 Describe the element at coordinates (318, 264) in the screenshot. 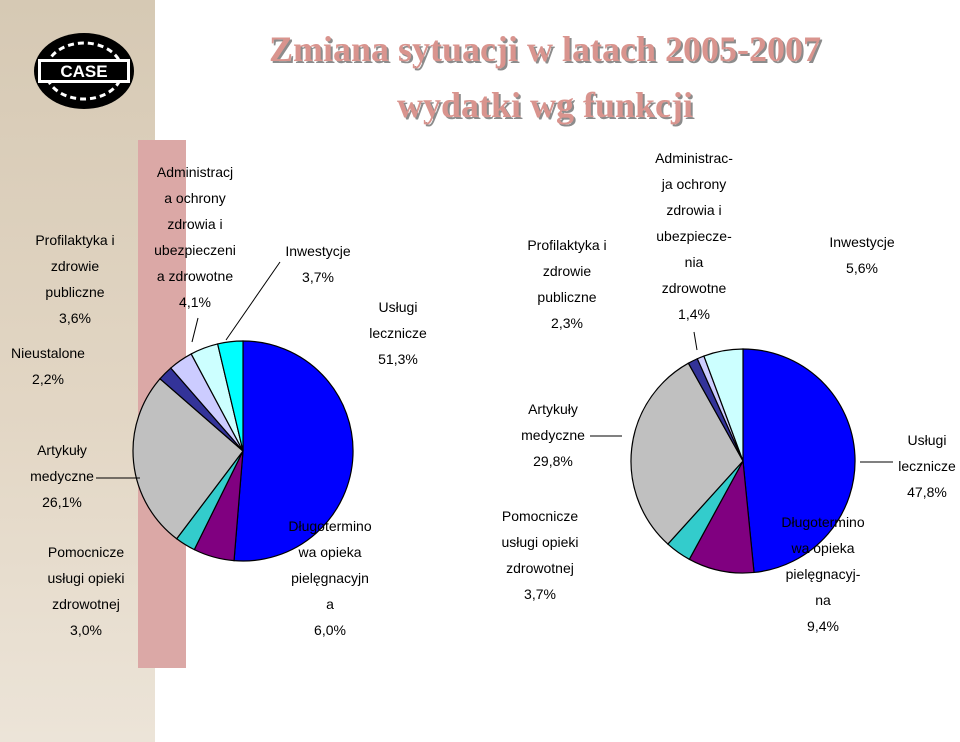

I see `pie1-label-inwestycje: Inwestycje 3,7%` at that location.